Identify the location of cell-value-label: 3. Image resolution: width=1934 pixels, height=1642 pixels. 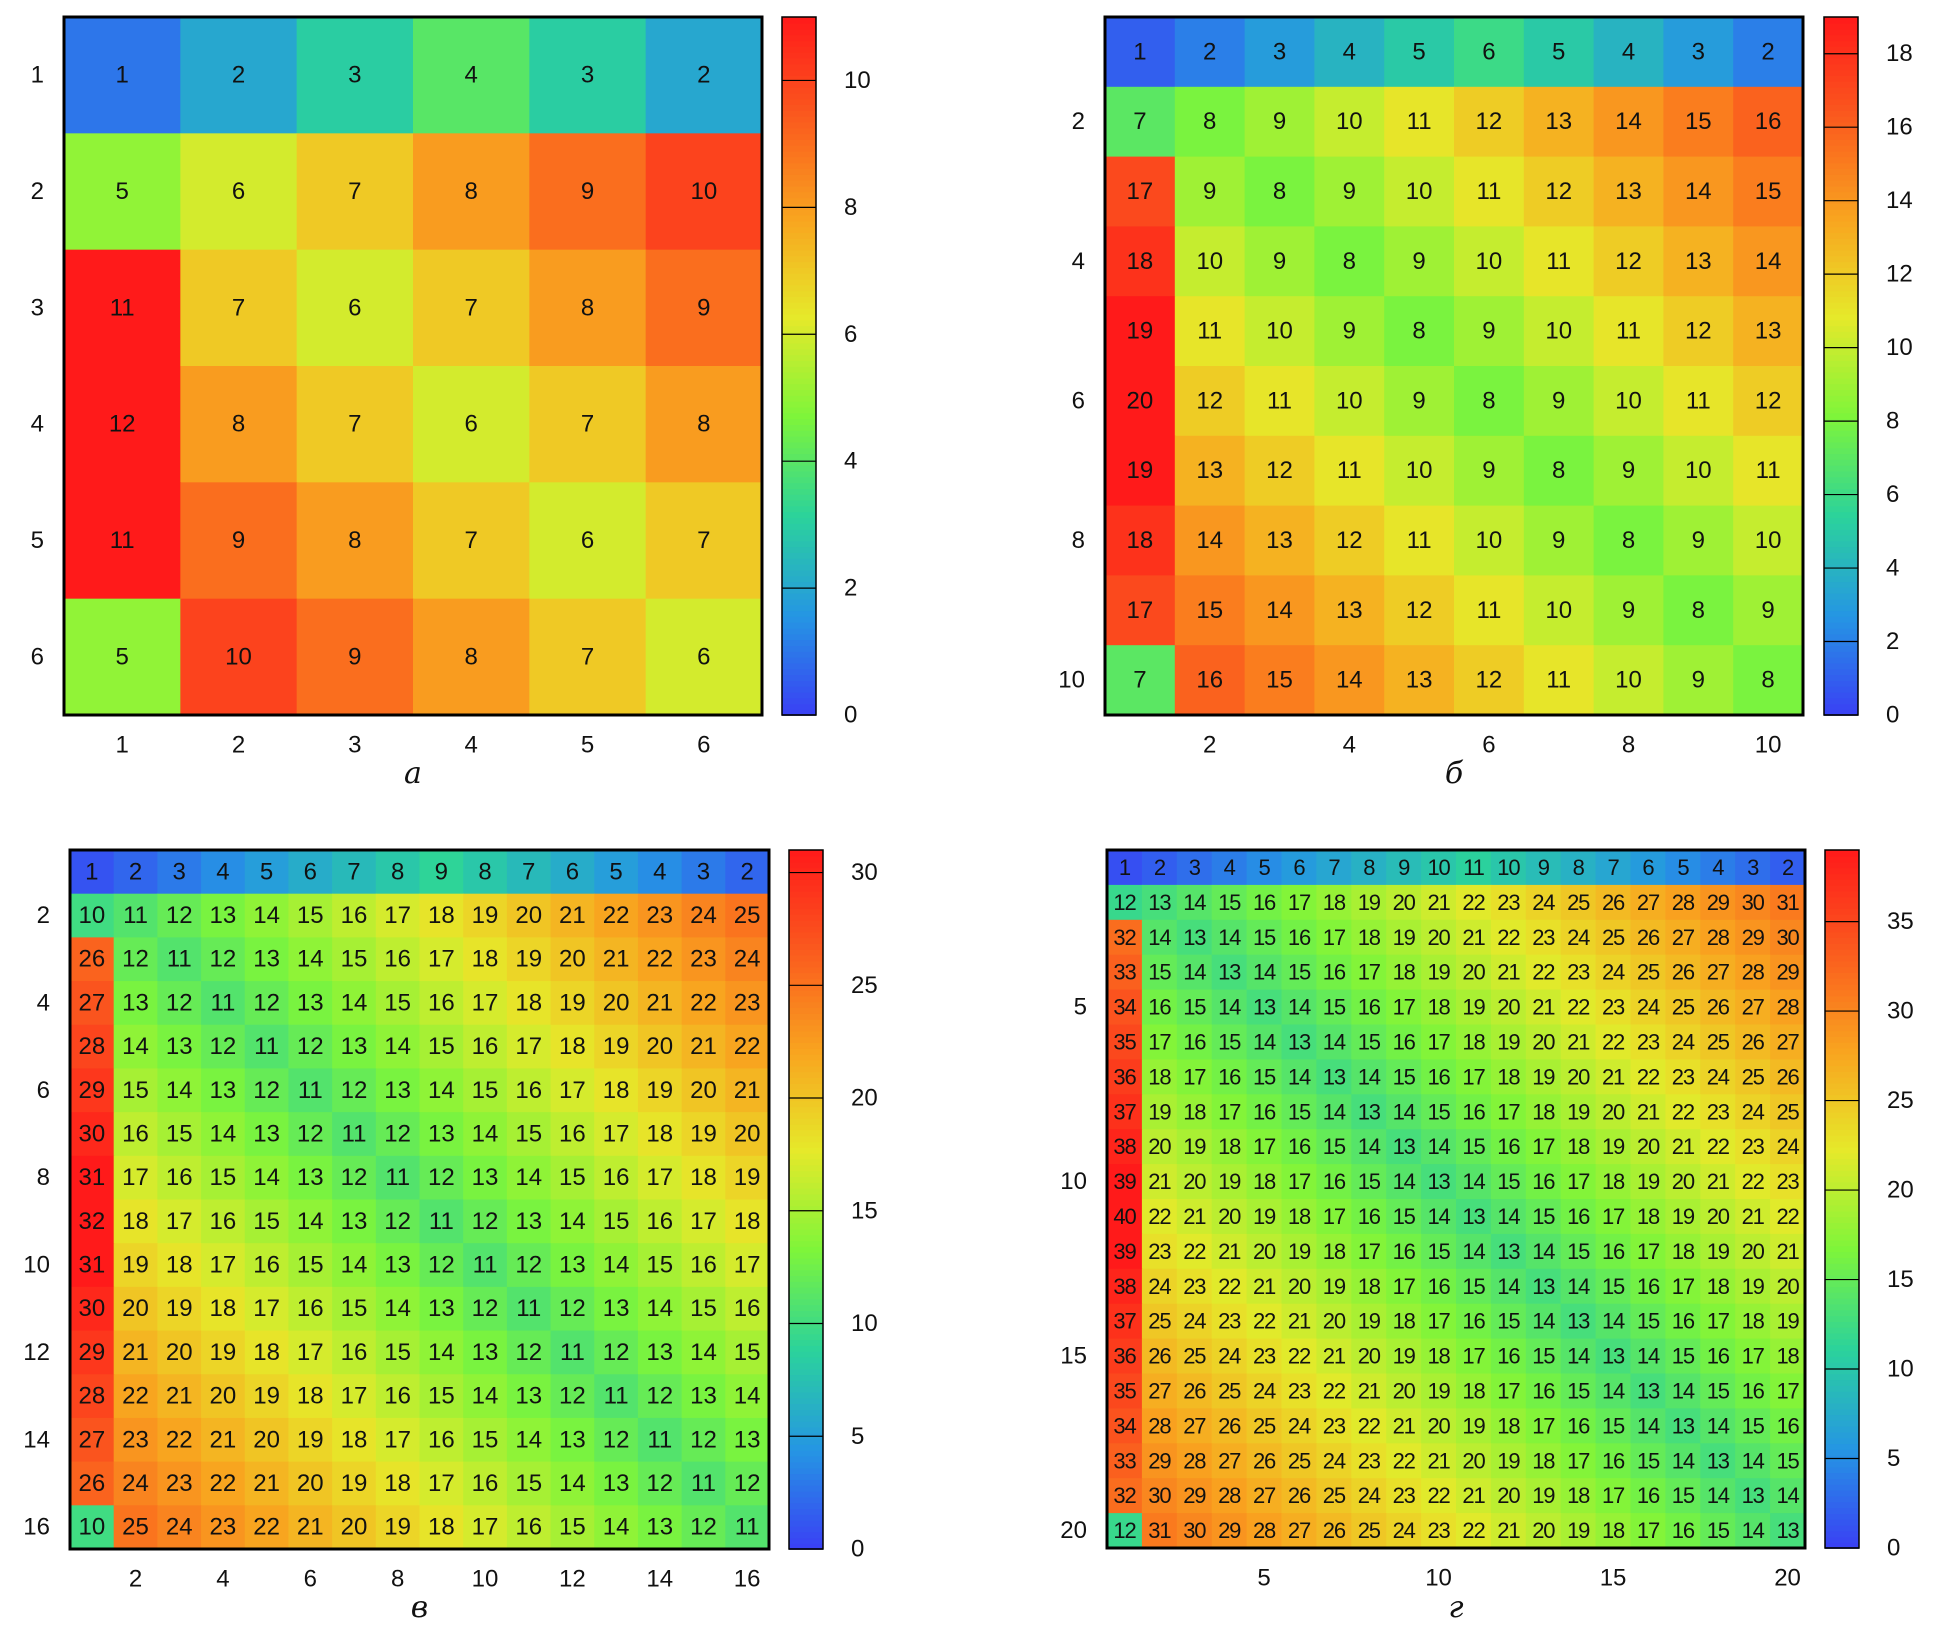
(1195, 867).